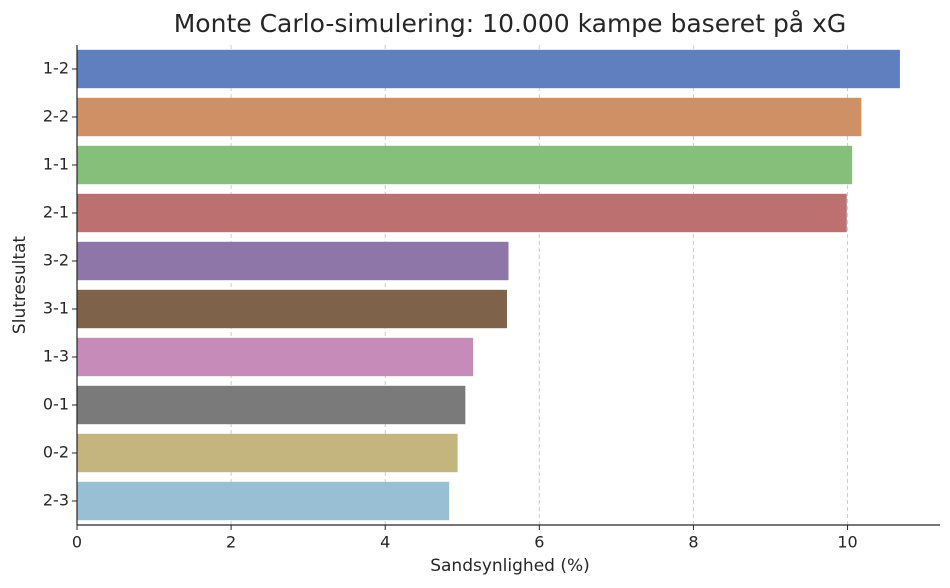  I want to click on y-tick-label: 2-2, so click(56, 116).